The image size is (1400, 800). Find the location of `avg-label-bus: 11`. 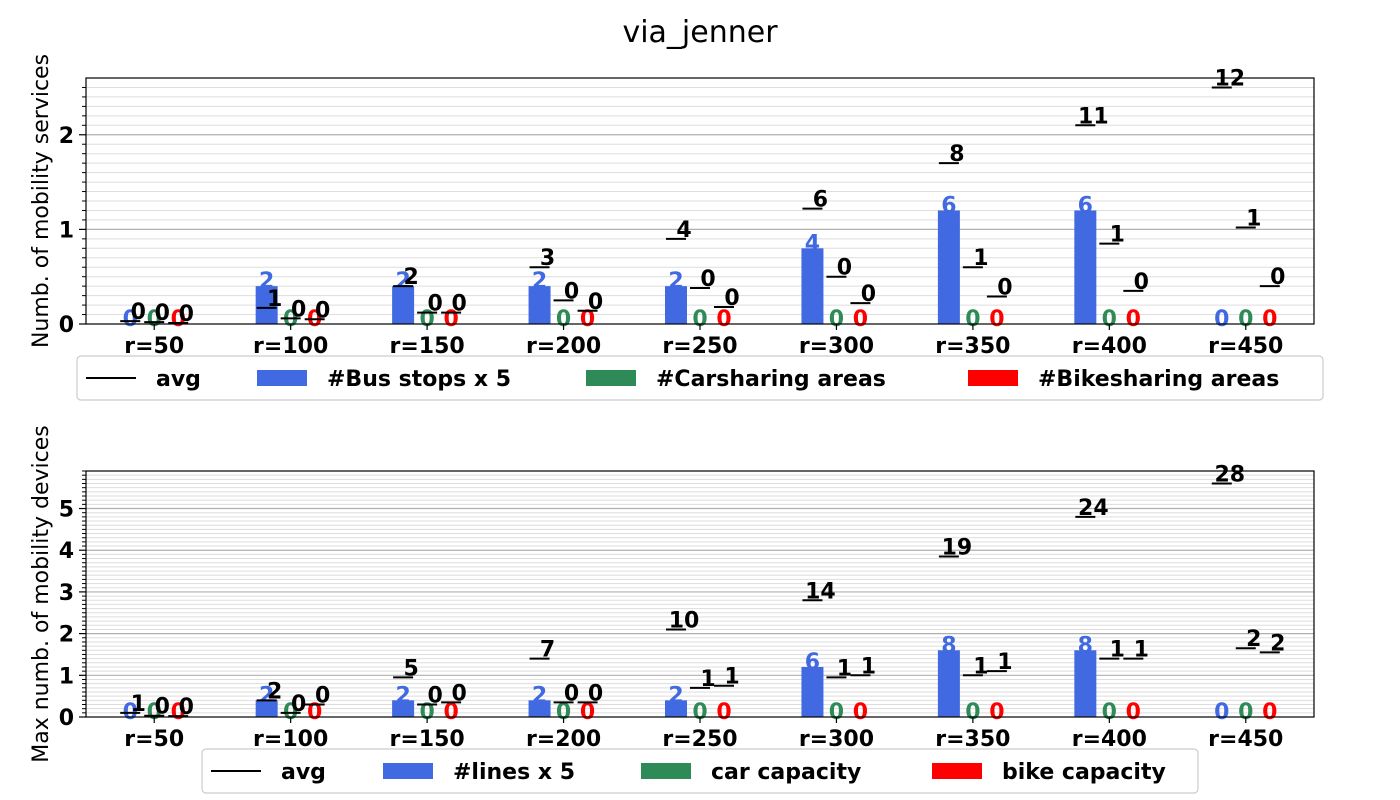

avg-label-bus: 11 is located at coordinates (1093, 116).